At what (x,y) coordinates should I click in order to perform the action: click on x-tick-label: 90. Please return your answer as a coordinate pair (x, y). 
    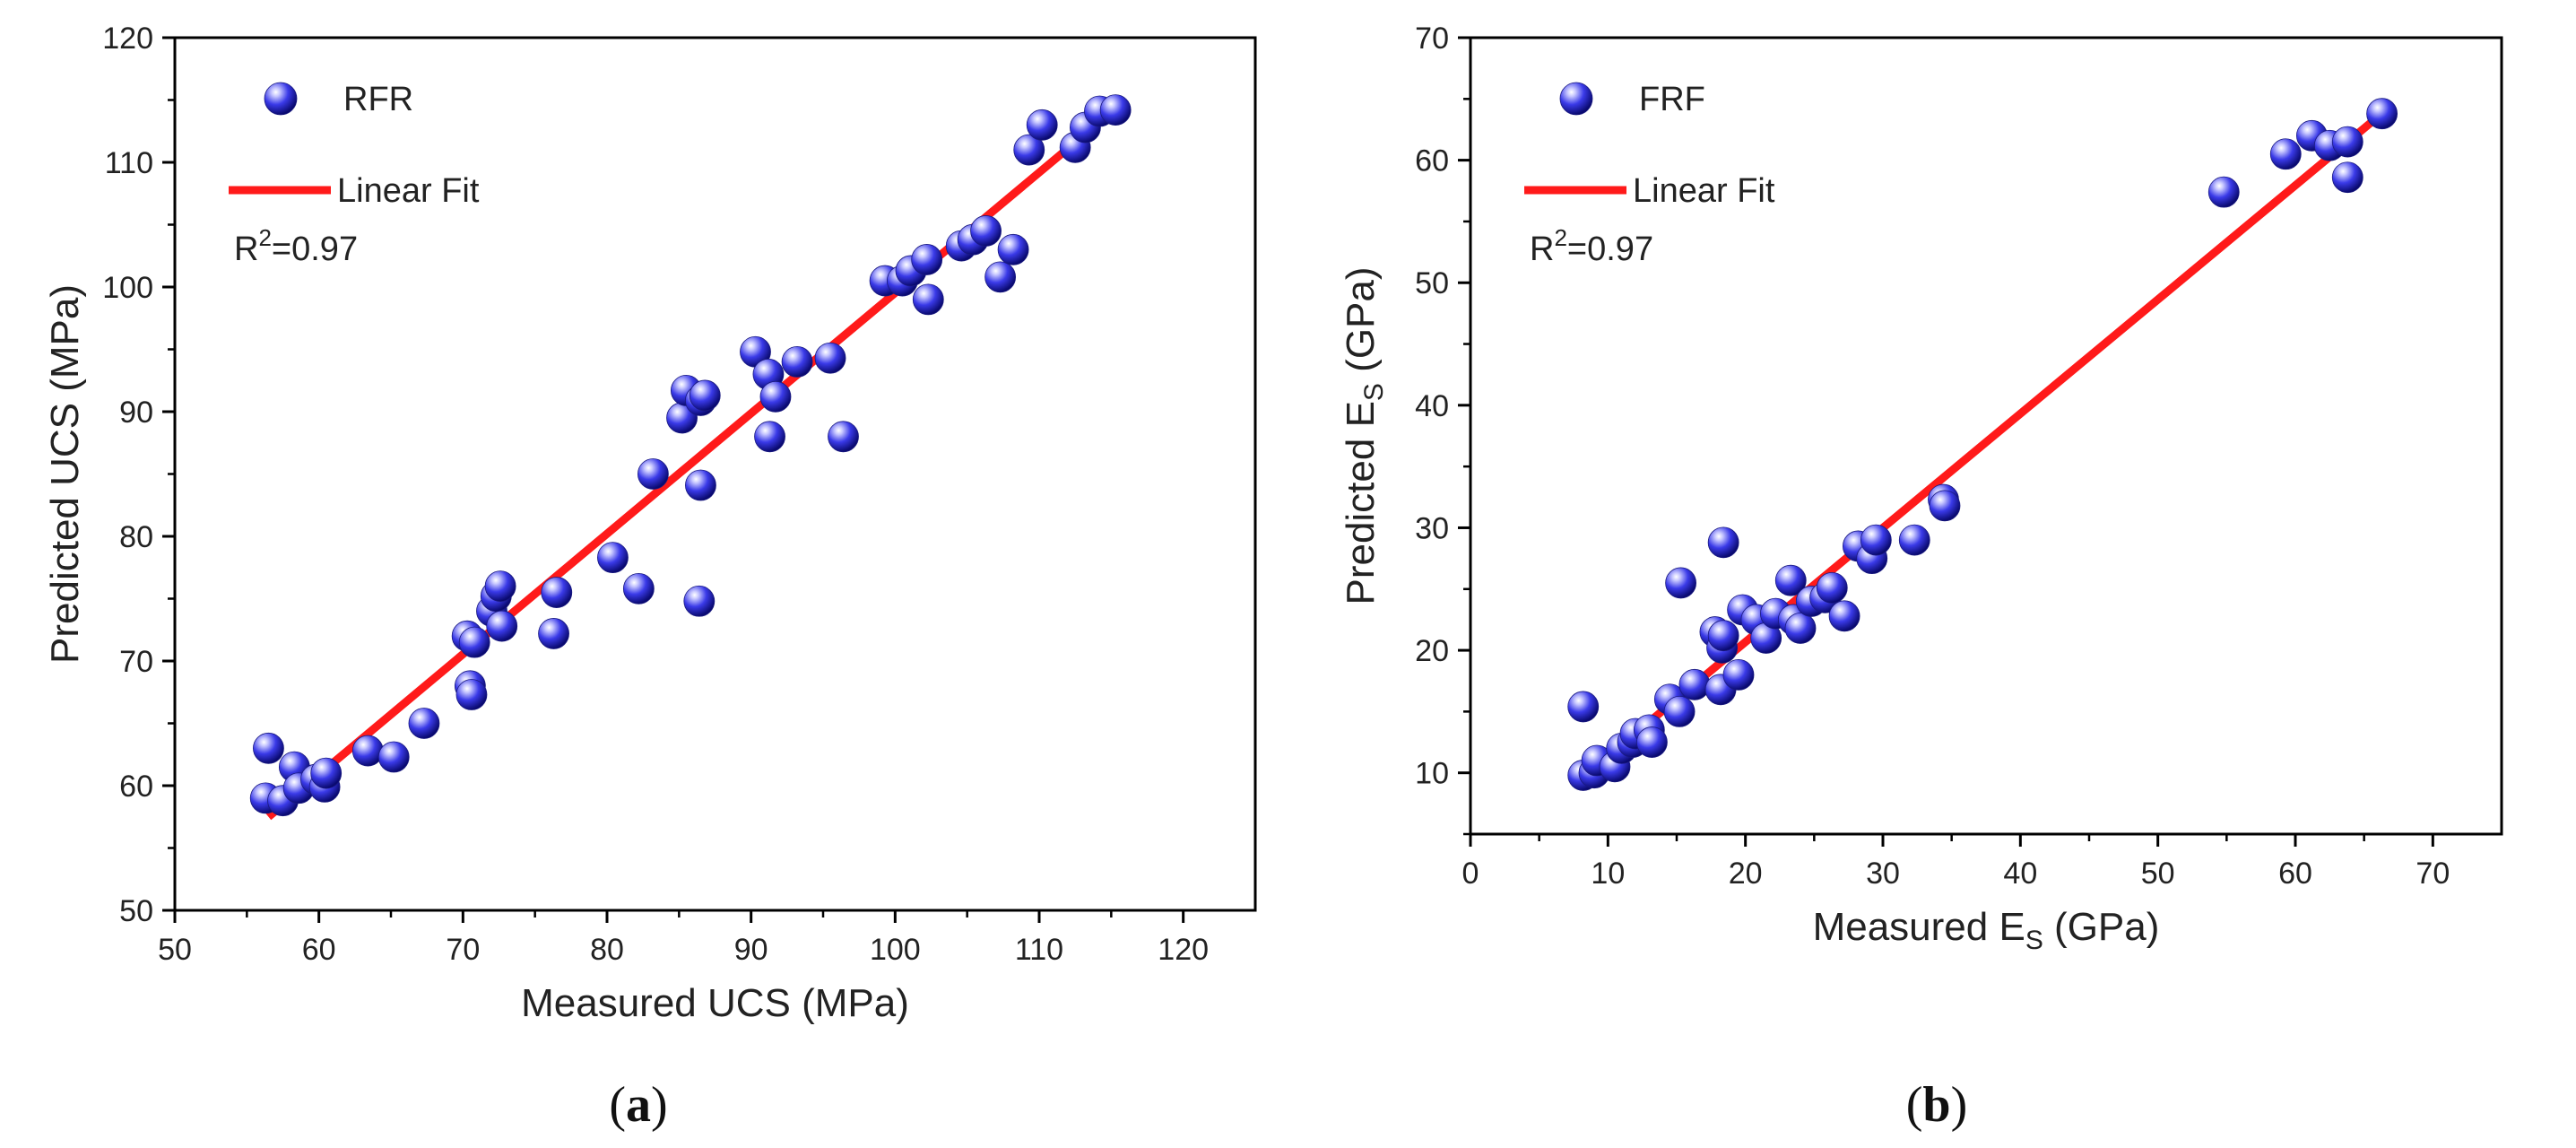
    Looking at the image, I should click on (751, 950).